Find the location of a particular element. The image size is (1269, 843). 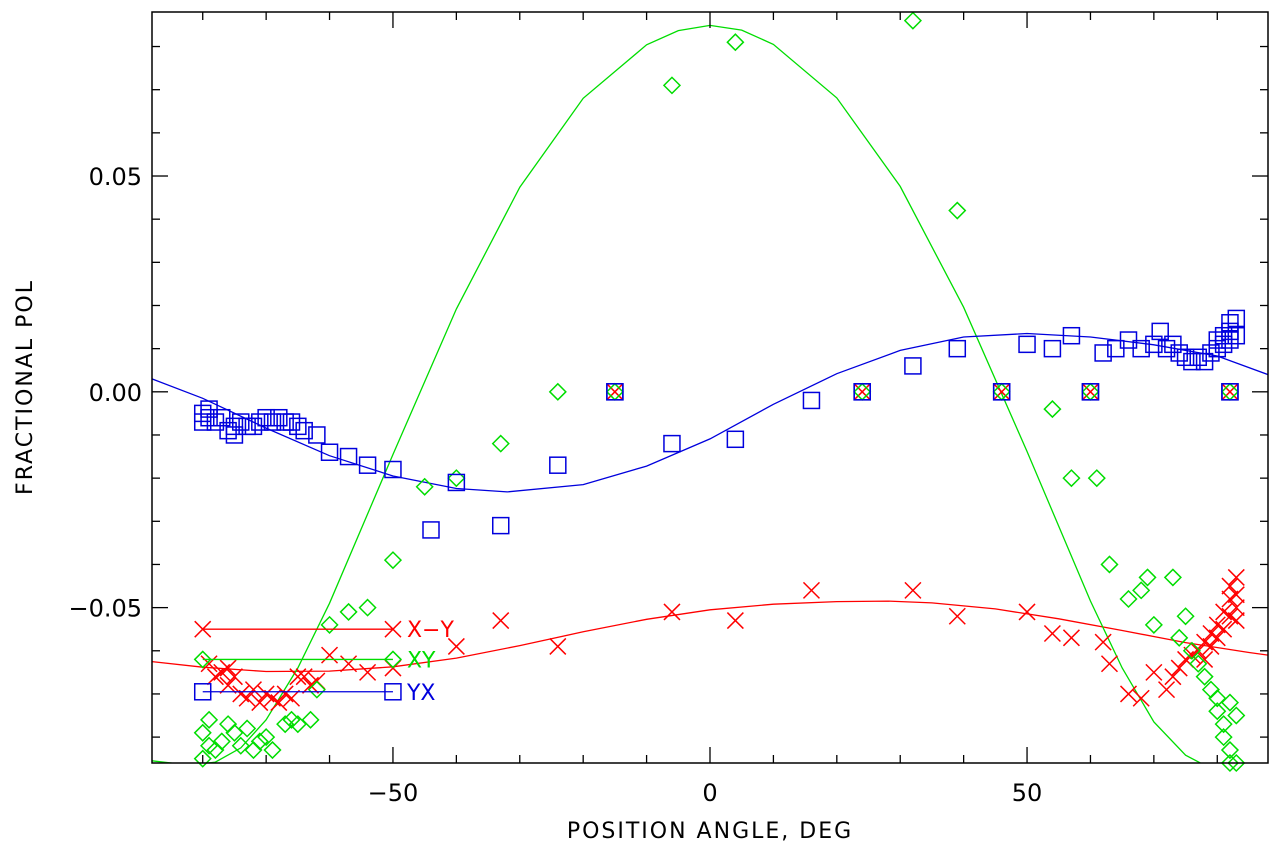

x-axis-label: POSITION ANGLE, DEG is located at coordinates (710, 831).